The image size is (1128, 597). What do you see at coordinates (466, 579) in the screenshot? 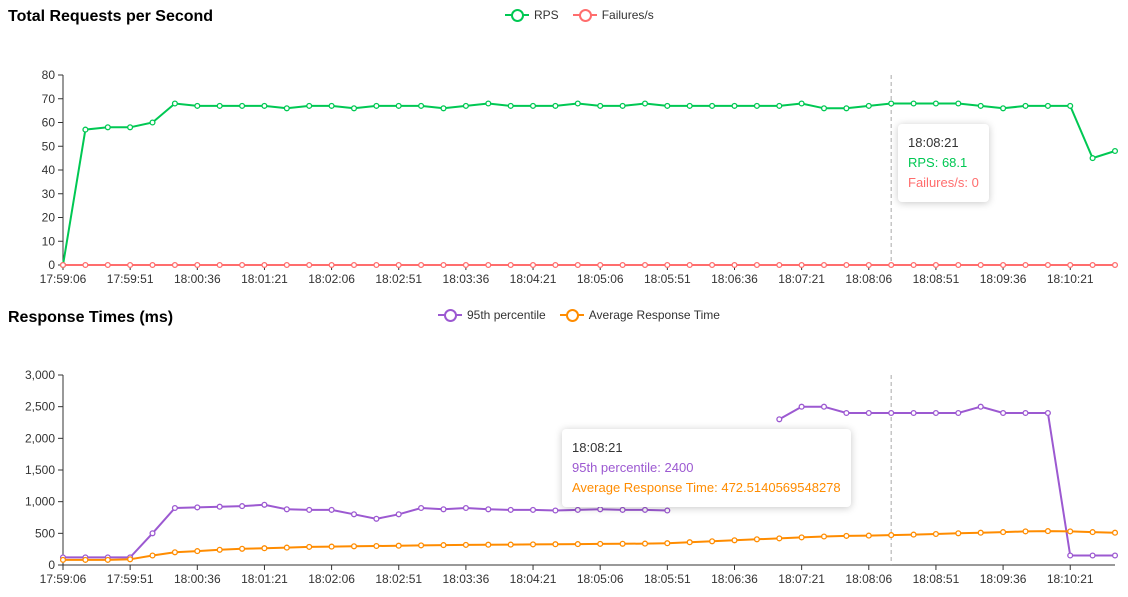
I see `rt-x-tick-label: 18:03:36` at bounding box center [466, 579].